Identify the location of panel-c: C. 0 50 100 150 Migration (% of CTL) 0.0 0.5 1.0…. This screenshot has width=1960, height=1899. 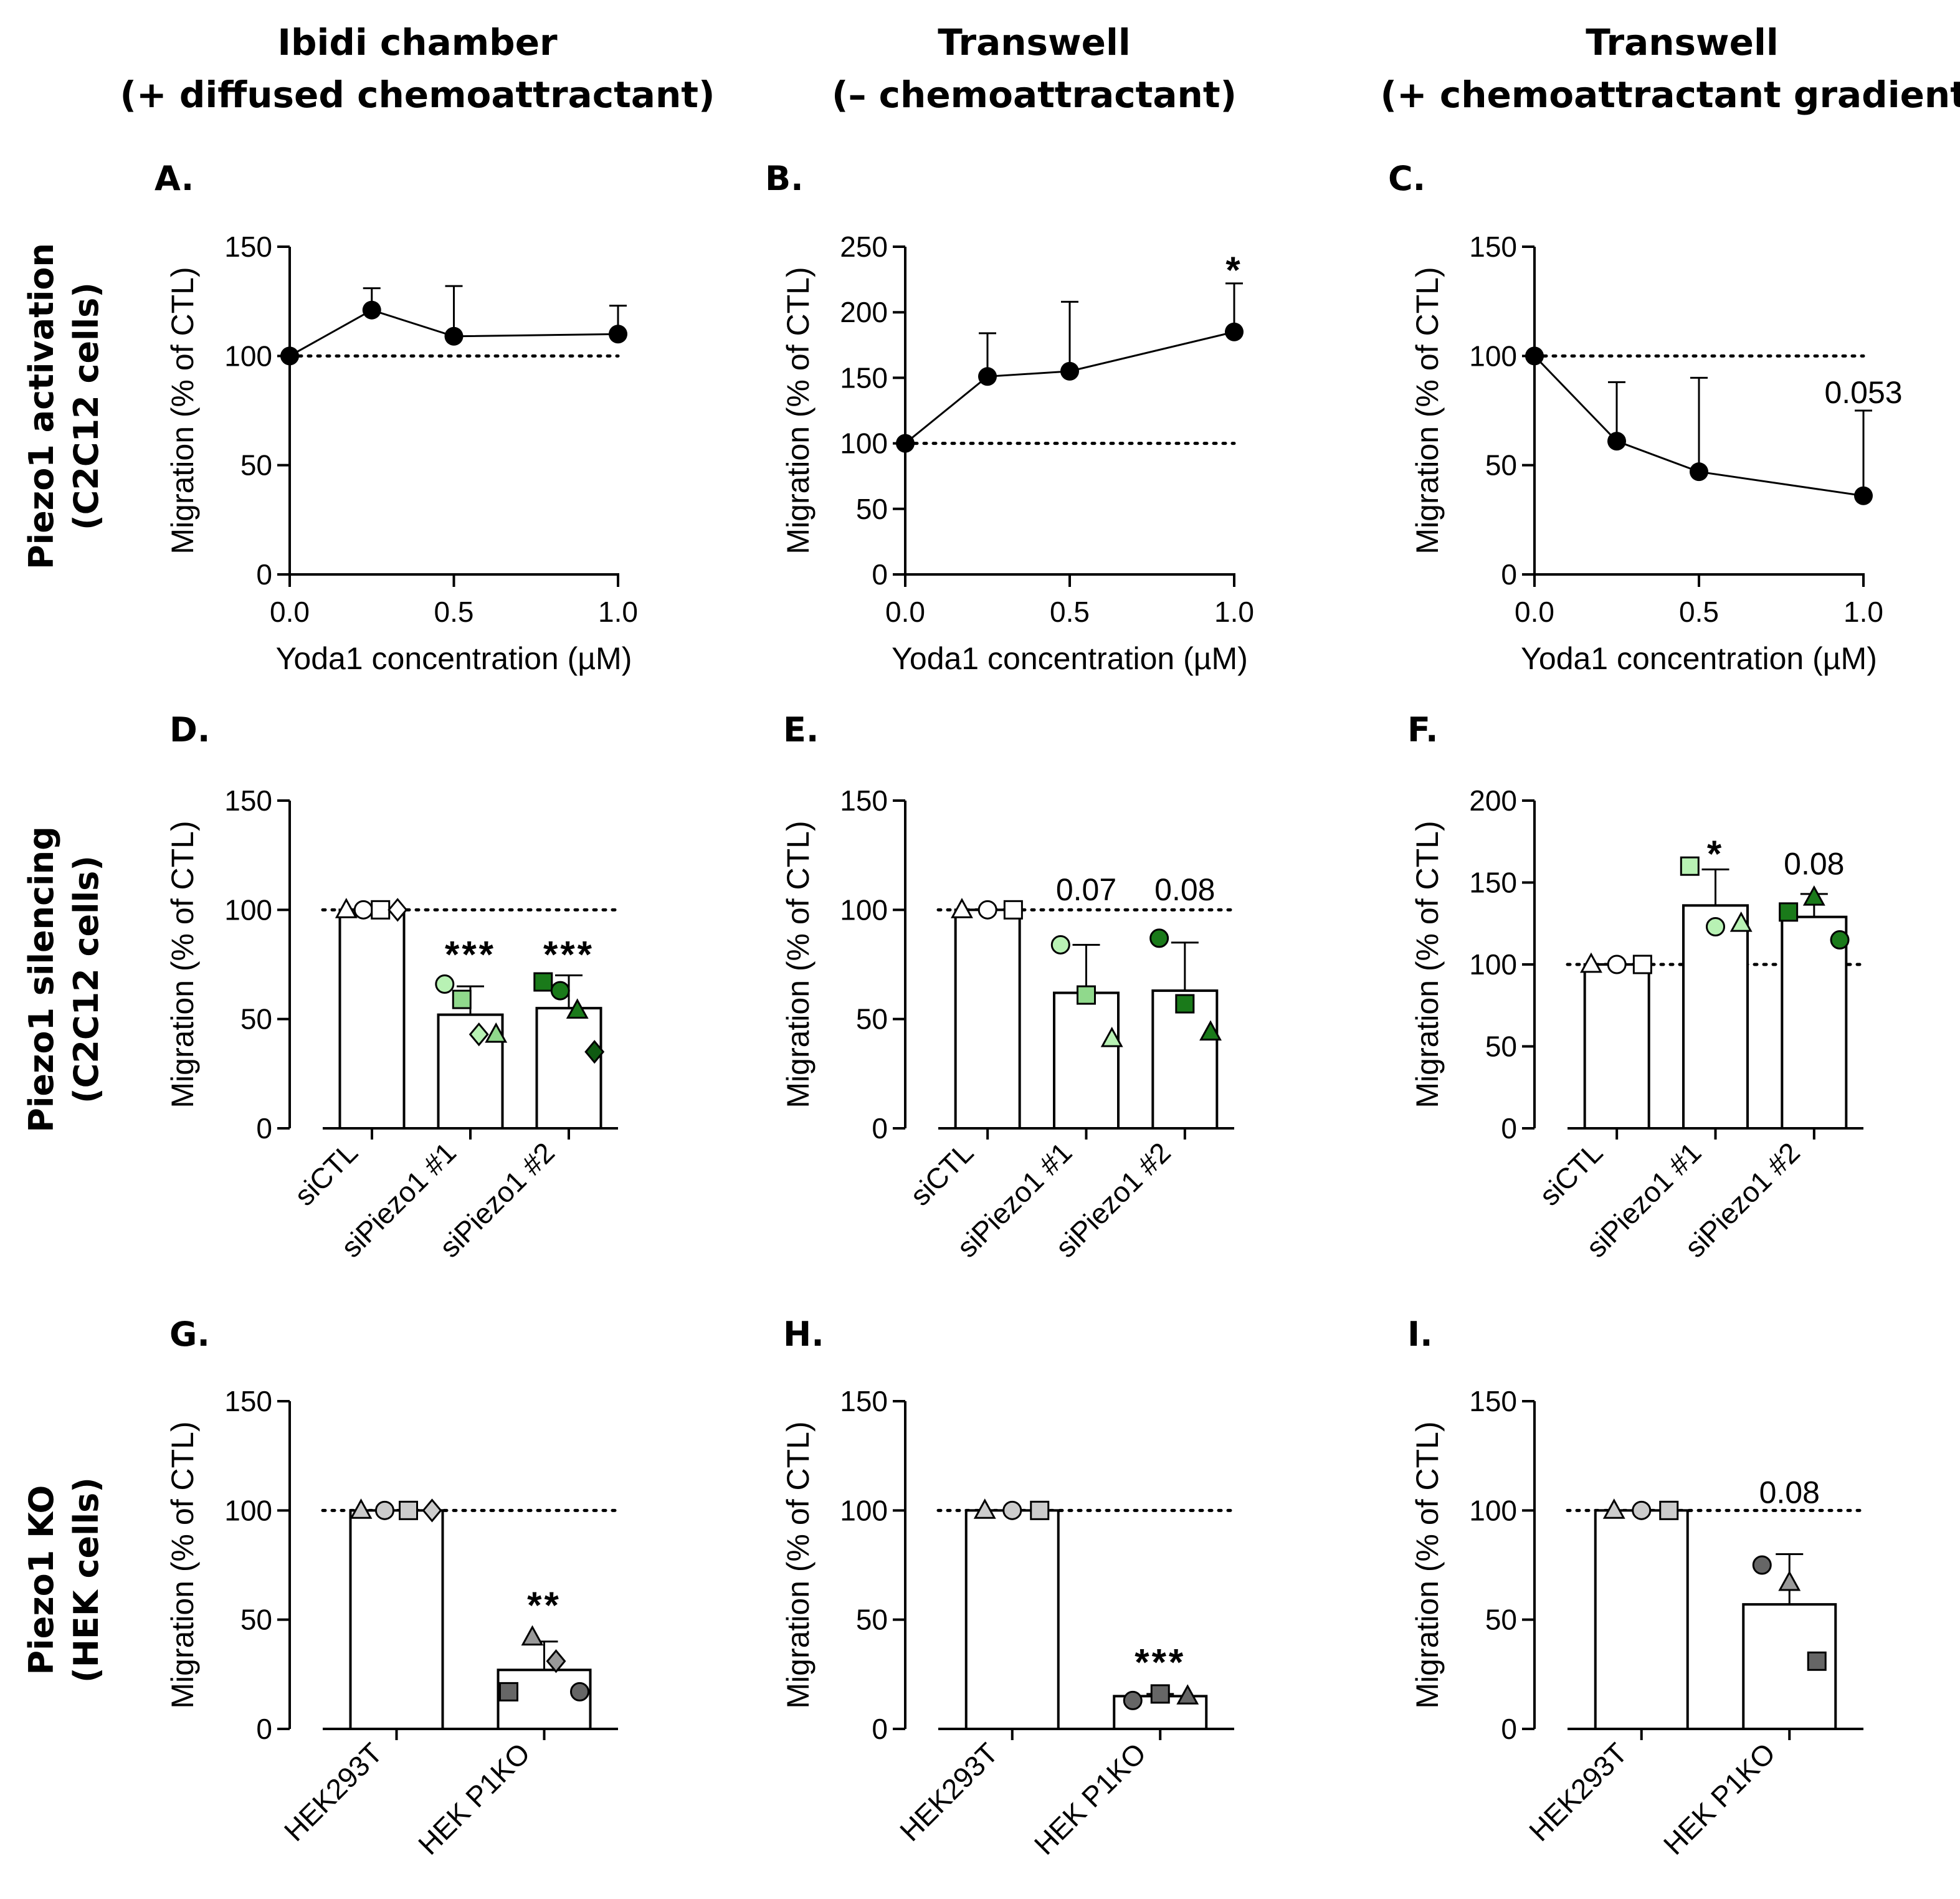
(1645, 417).